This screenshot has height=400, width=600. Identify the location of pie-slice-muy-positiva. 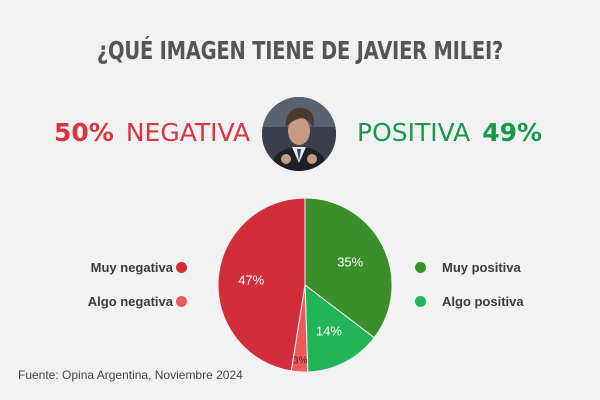
(348, 268).